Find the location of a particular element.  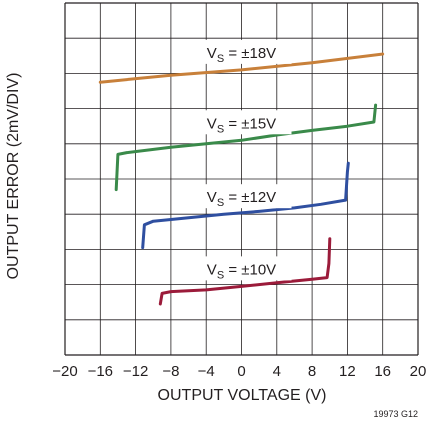

x-tick-label: −4 is located at coordinates (206, 371).